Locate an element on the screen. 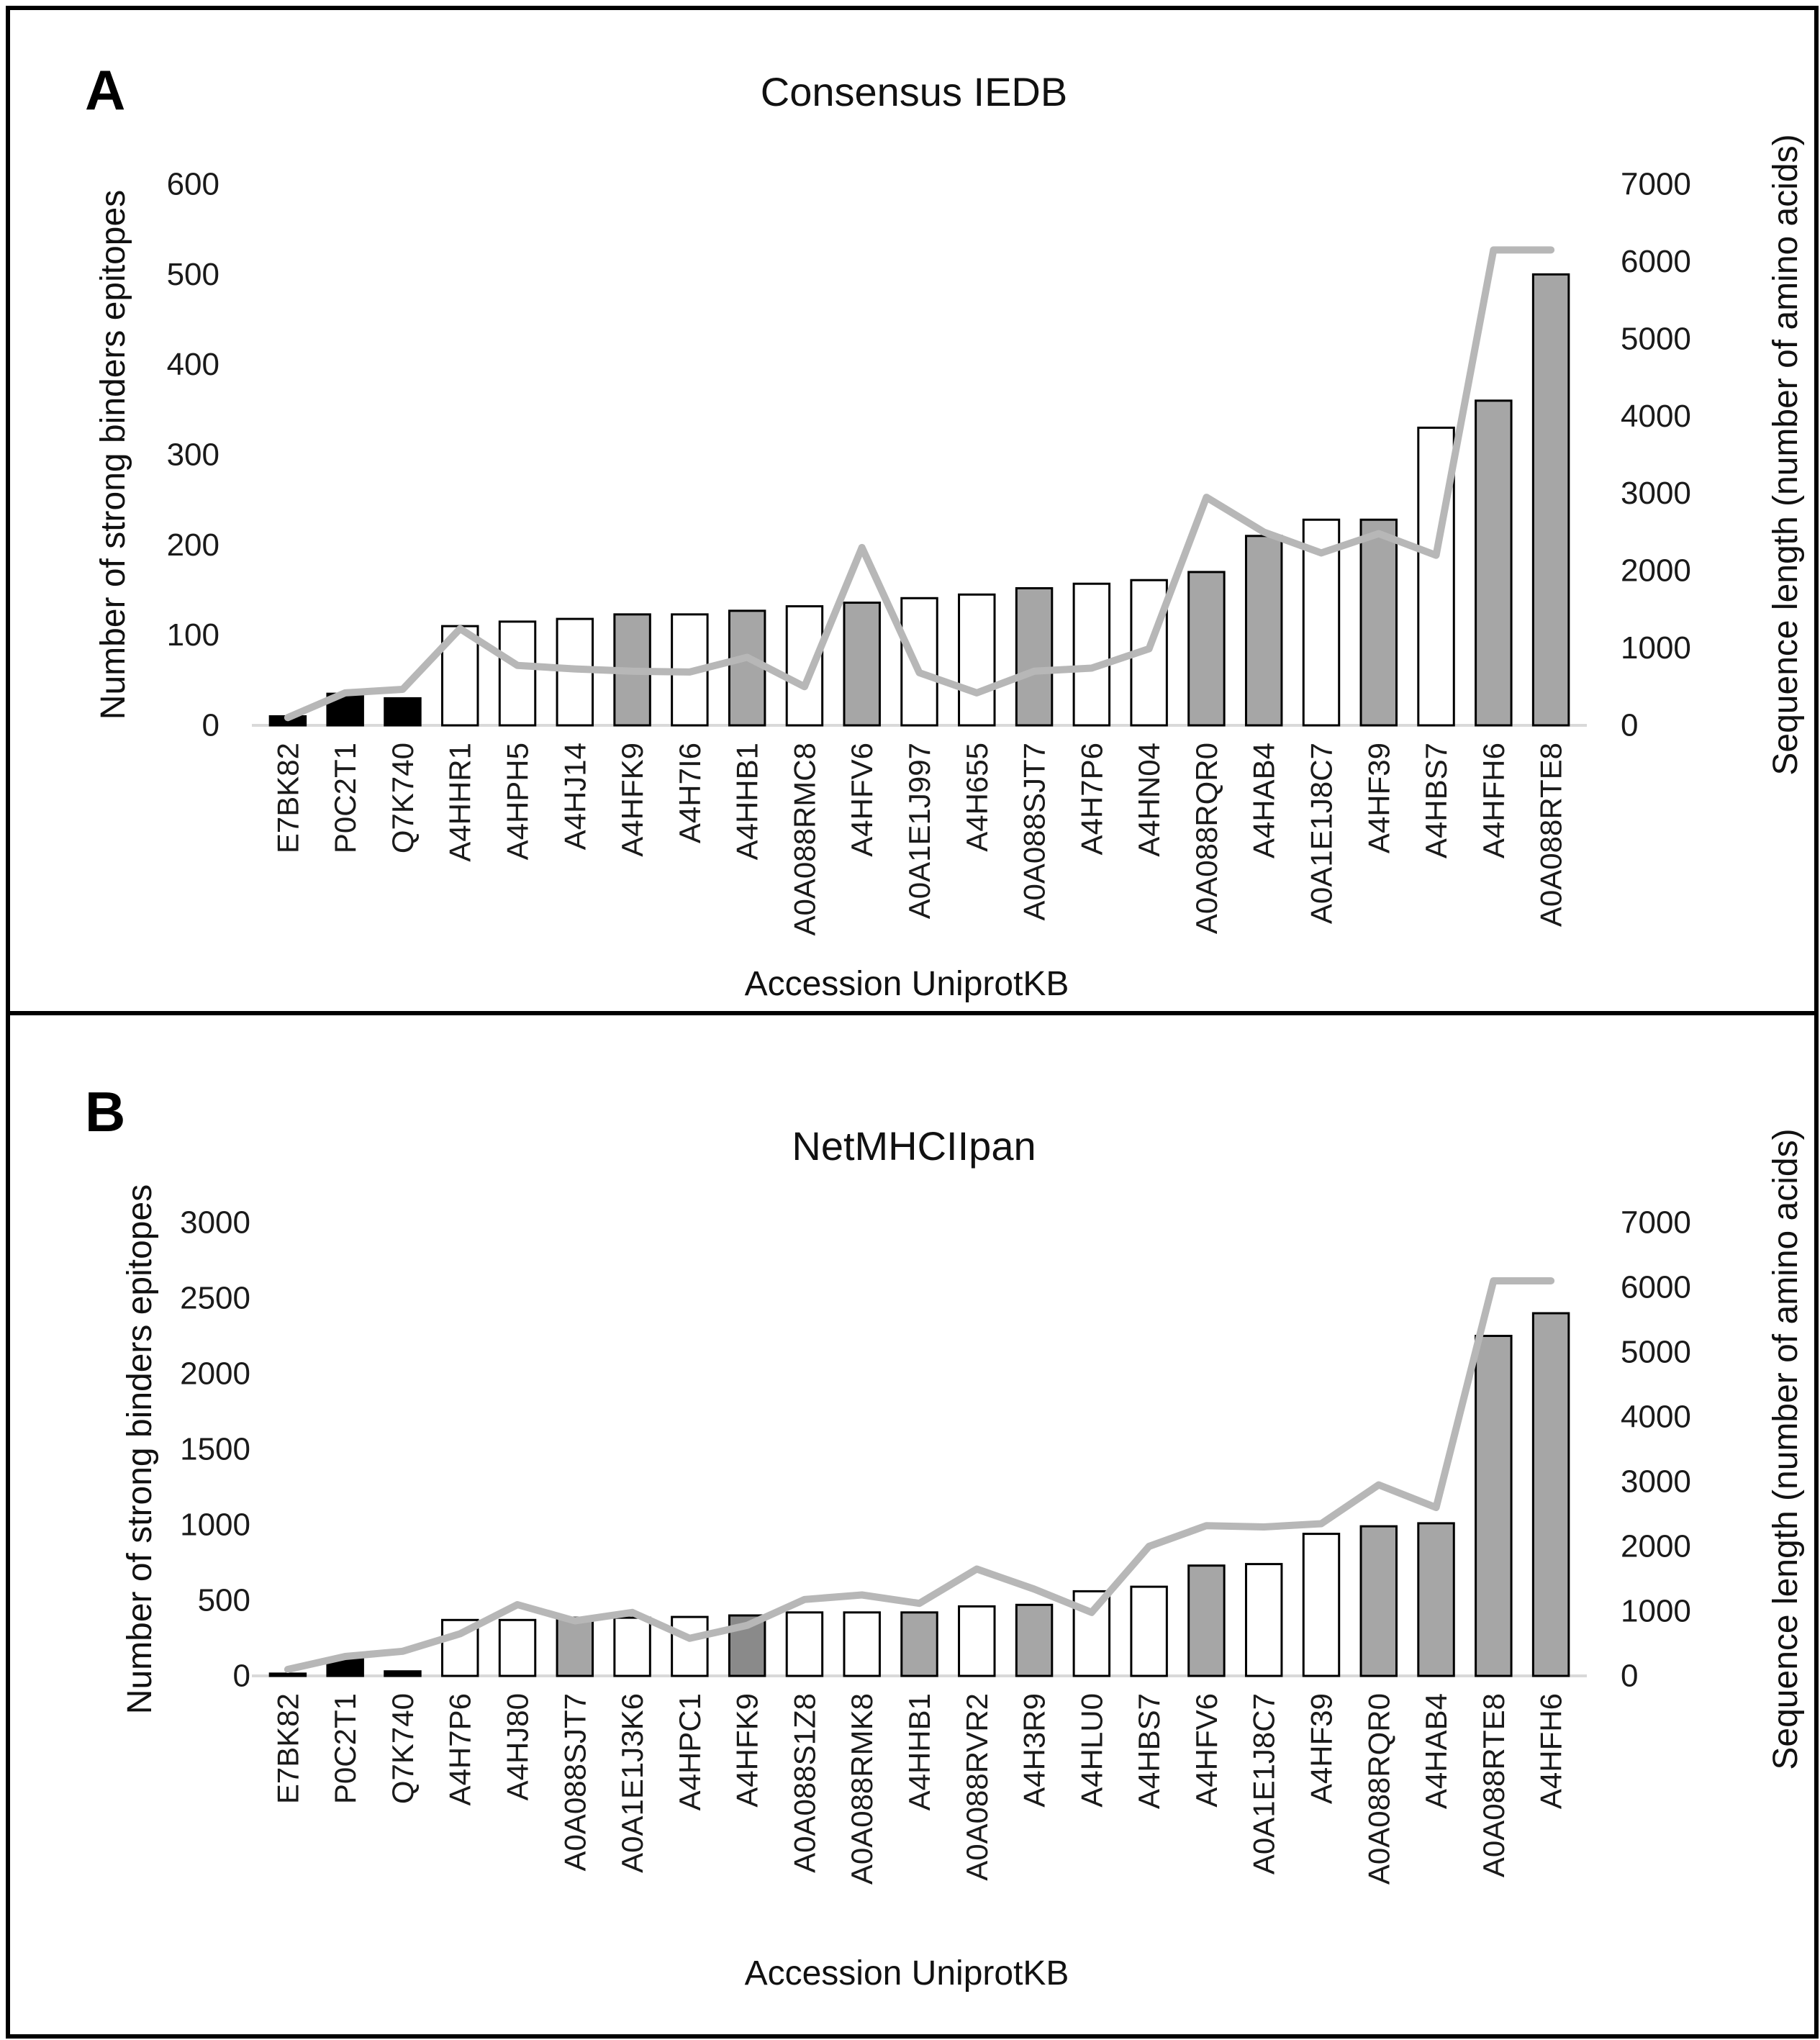 The width and height of the screenshot is (1820, 2040). x-tick-label-A4HAB4: A4HAB4 is located at coordinates (1436, 1751).